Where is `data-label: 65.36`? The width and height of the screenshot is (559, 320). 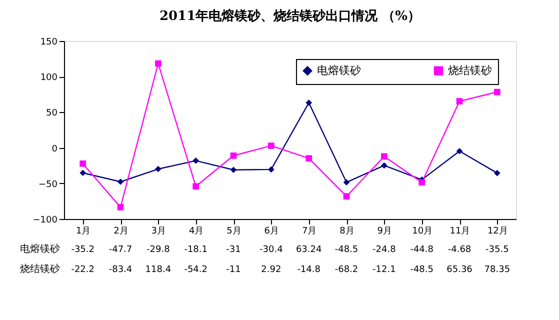
data-label: 65.36 is located at coordinates (459, 270).